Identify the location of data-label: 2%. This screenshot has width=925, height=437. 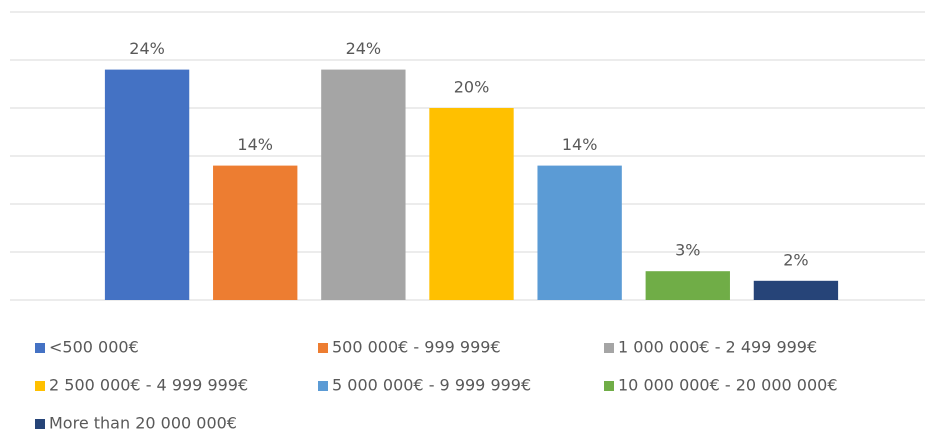
(795, 259).